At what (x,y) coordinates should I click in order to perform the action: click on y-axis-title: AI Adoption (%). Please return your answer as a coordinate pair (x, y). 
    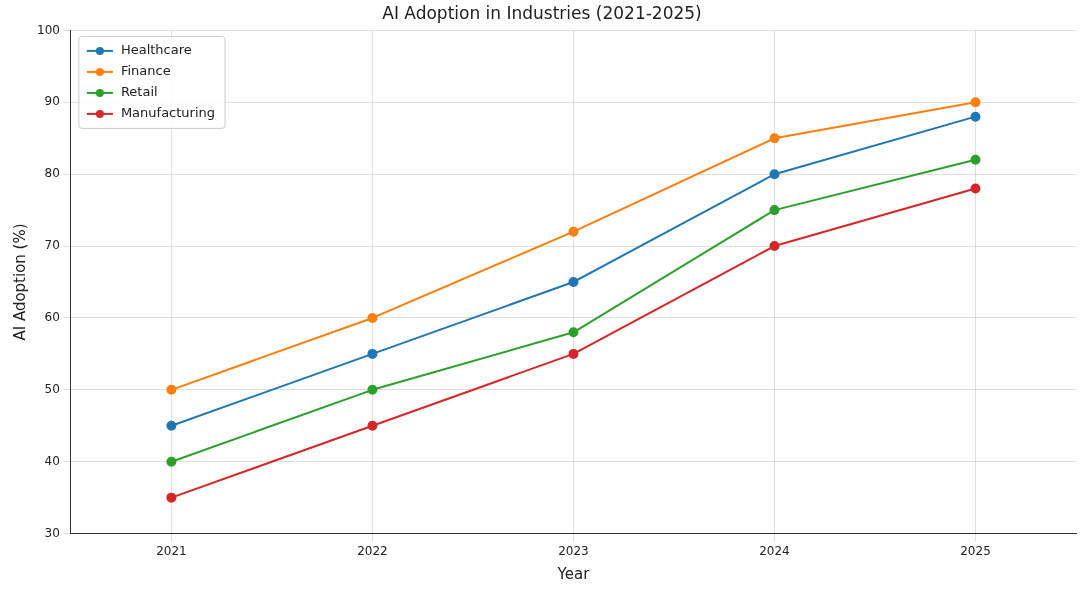
    Looking at the image, I should click on (19, 282).